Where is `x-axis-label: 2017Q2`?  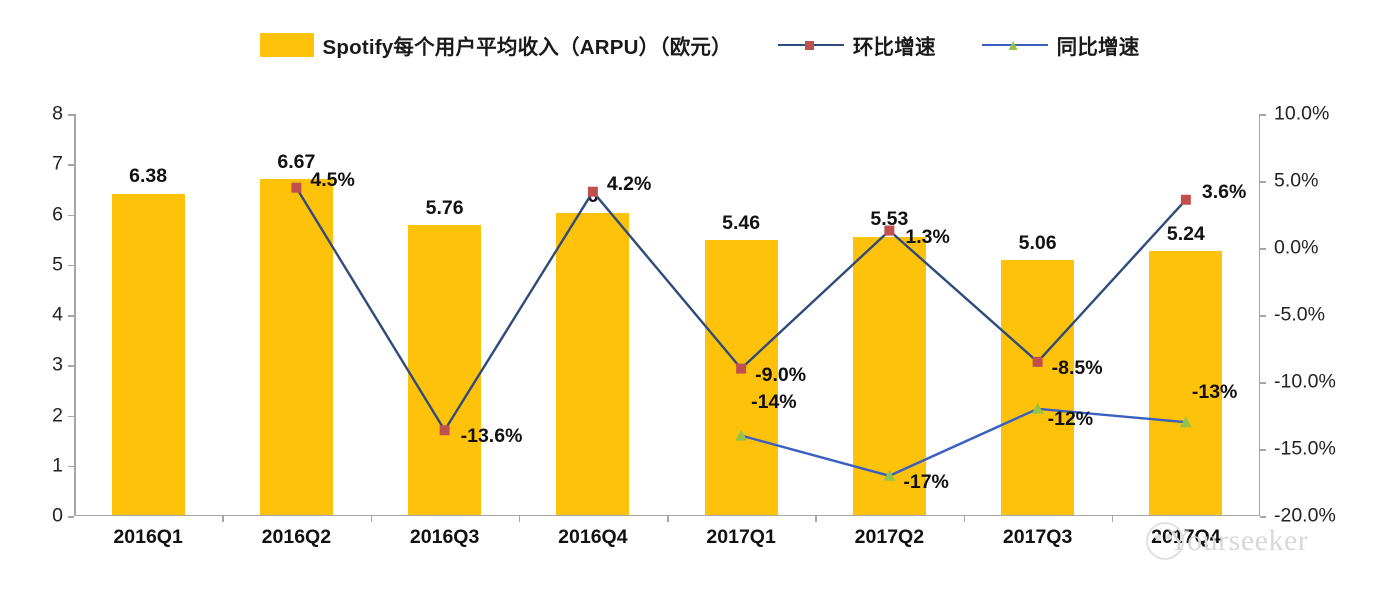
x-axis-label: 2017Q2 is located at coordinates (889, 537).